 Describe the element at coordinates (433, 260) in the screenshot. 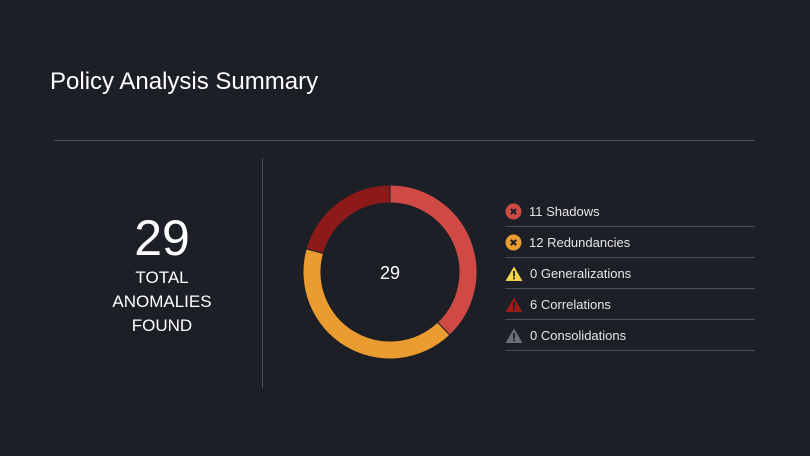

I see `donut-segment-shadows` at that location.